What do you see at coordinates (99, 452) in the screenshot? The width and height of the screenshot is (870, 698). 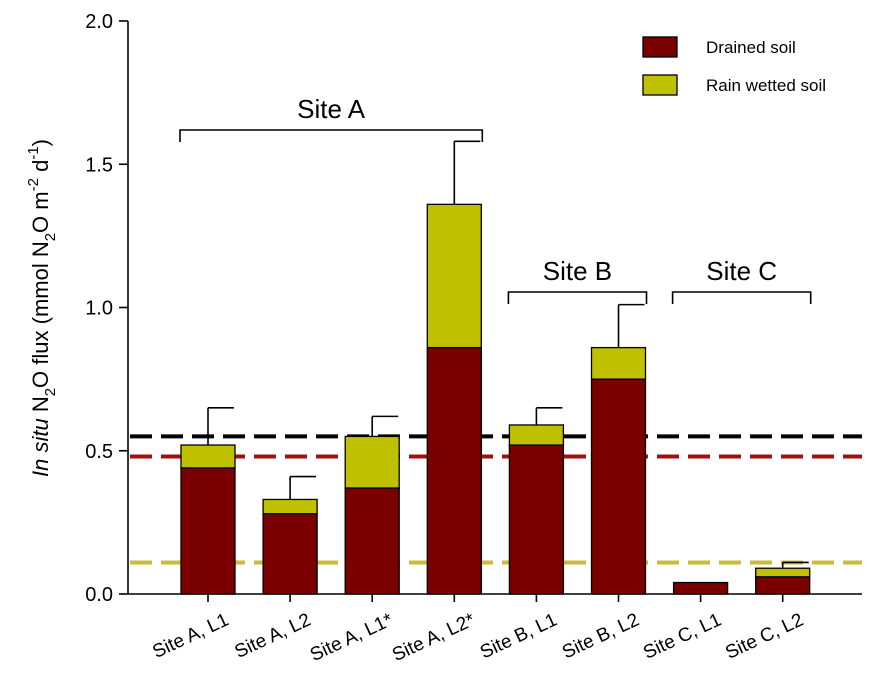 I see `y-tick-label: 0.5` at bounding box center [99, 452].